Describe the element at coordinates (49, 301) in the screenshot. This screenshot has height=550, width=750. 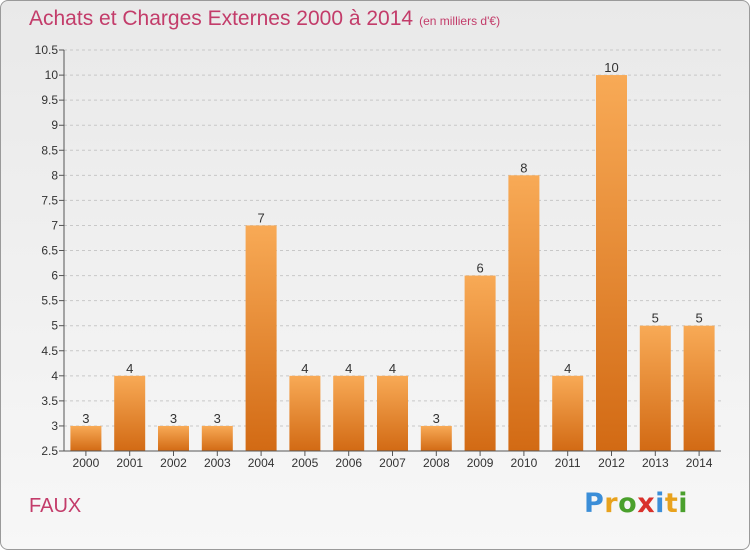
I see `y-tick-label: 5.5` at that location.